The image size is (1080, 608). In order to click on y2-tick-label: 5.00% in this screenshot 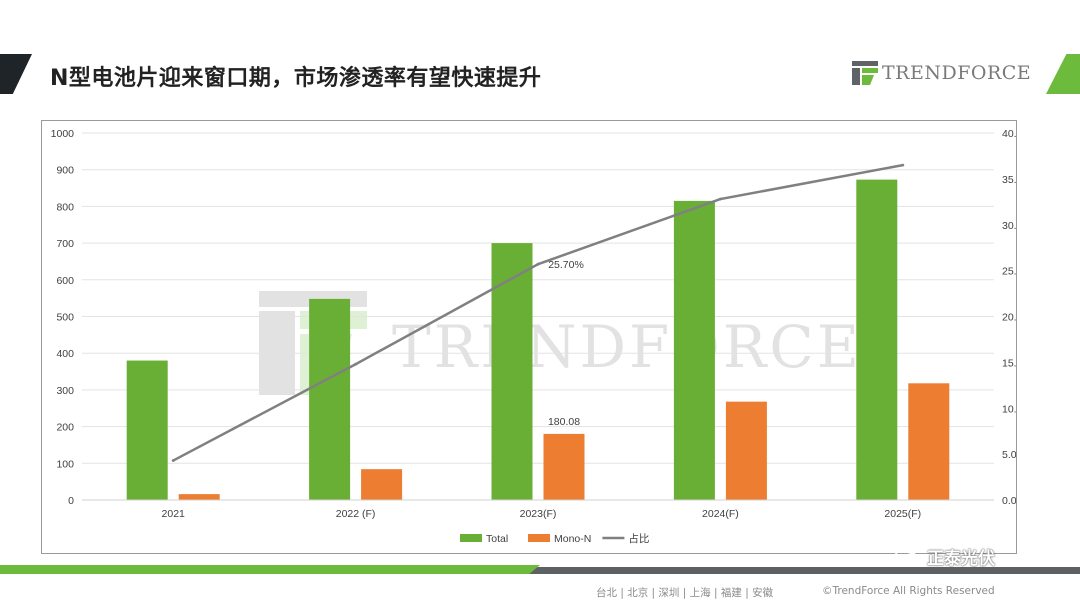, I will do `click(1009, 455)`.